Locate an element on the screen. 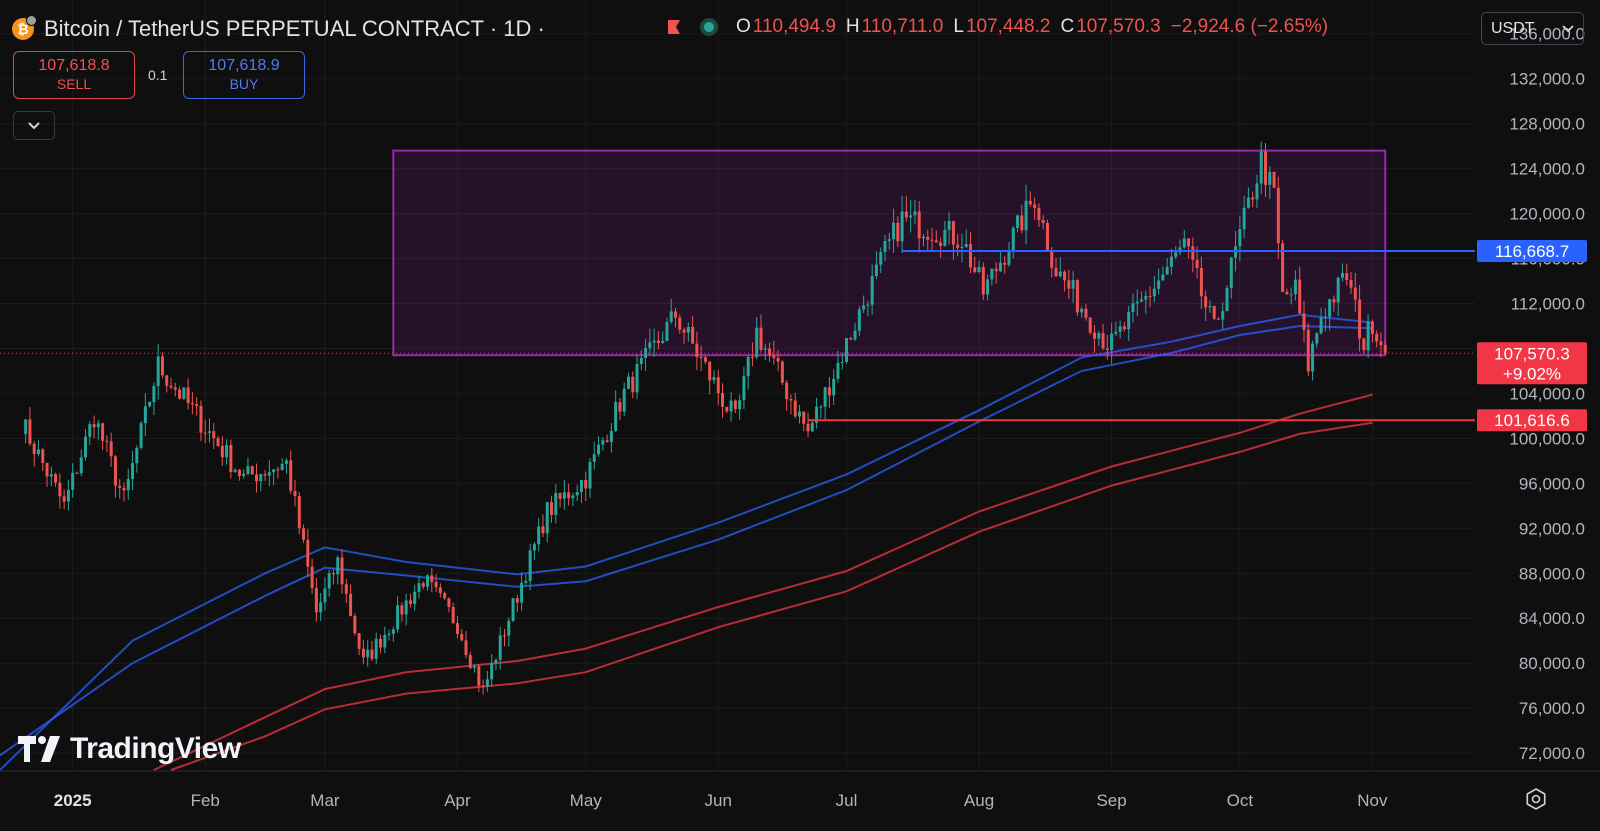  y-tick-label: 88,000.0 is located at coordinates (1552, 573).